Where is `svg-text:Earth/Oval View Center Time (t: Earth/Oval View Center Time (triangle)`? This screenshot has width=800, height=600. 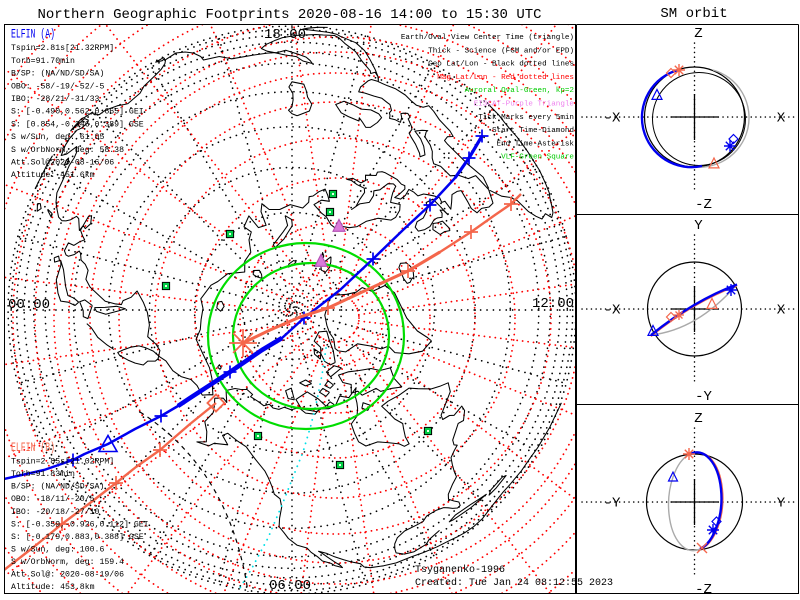
svg-text:Earth/Oval View Center Time (t: Earth/Oval View Center Time (triangle) is located at coordinates (487, 38).